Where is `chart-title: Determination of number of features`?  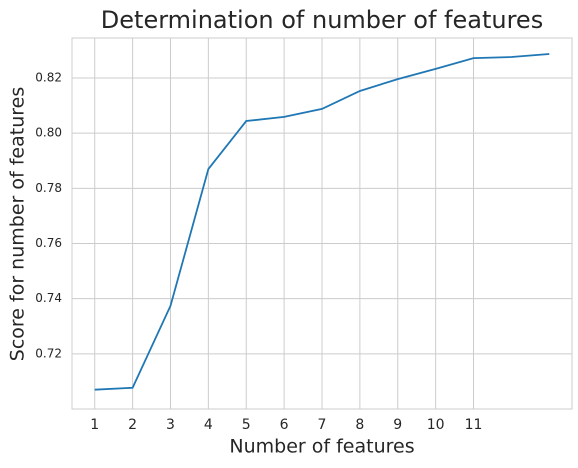 chart-title: Determination of number of features is located at coordinates (322, 20).